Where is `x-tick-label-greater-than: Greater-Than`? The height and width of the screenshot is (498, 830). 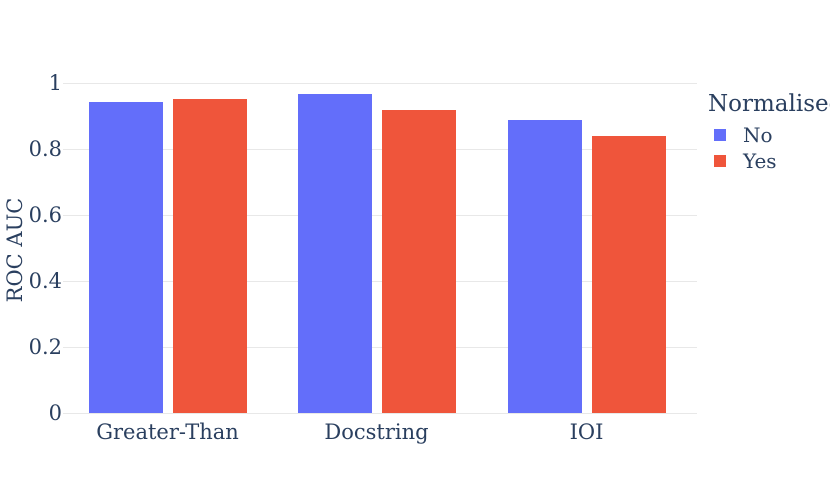
x-tick-label-greater-than: Greater-Than is located at coordinates (167, 432).